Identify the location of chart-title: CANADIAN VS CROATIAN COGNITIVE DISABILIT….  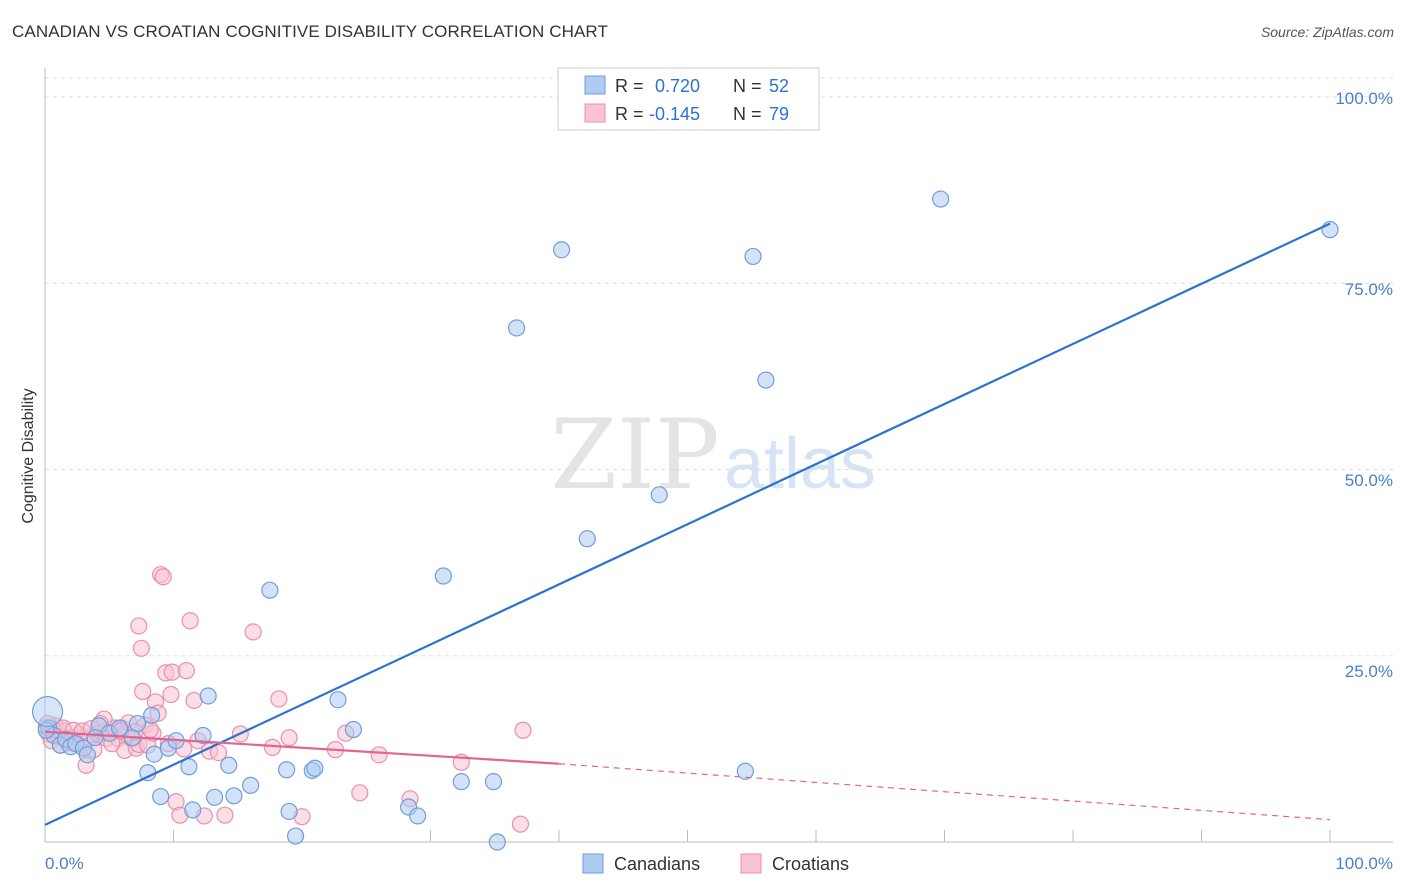
(310, 31).